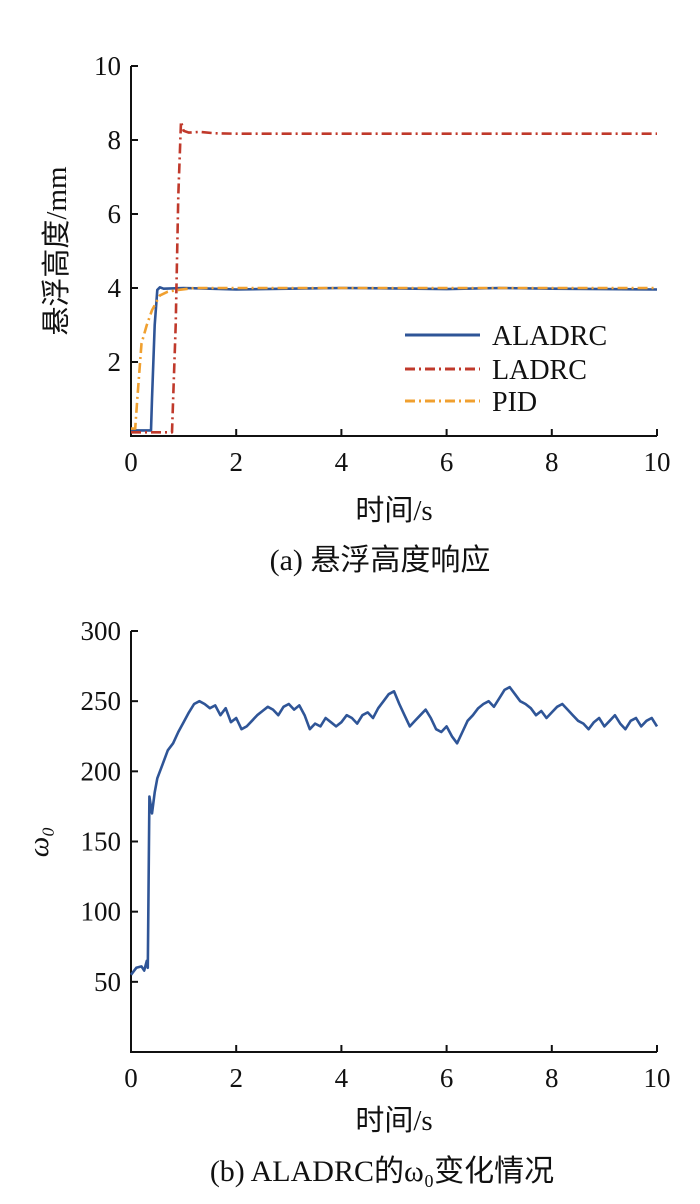  What do you see at coordinates (549, 336) in the screenshot?
I see `legend-label-aladrc: ALADRC` at bounding box center [549, 336].